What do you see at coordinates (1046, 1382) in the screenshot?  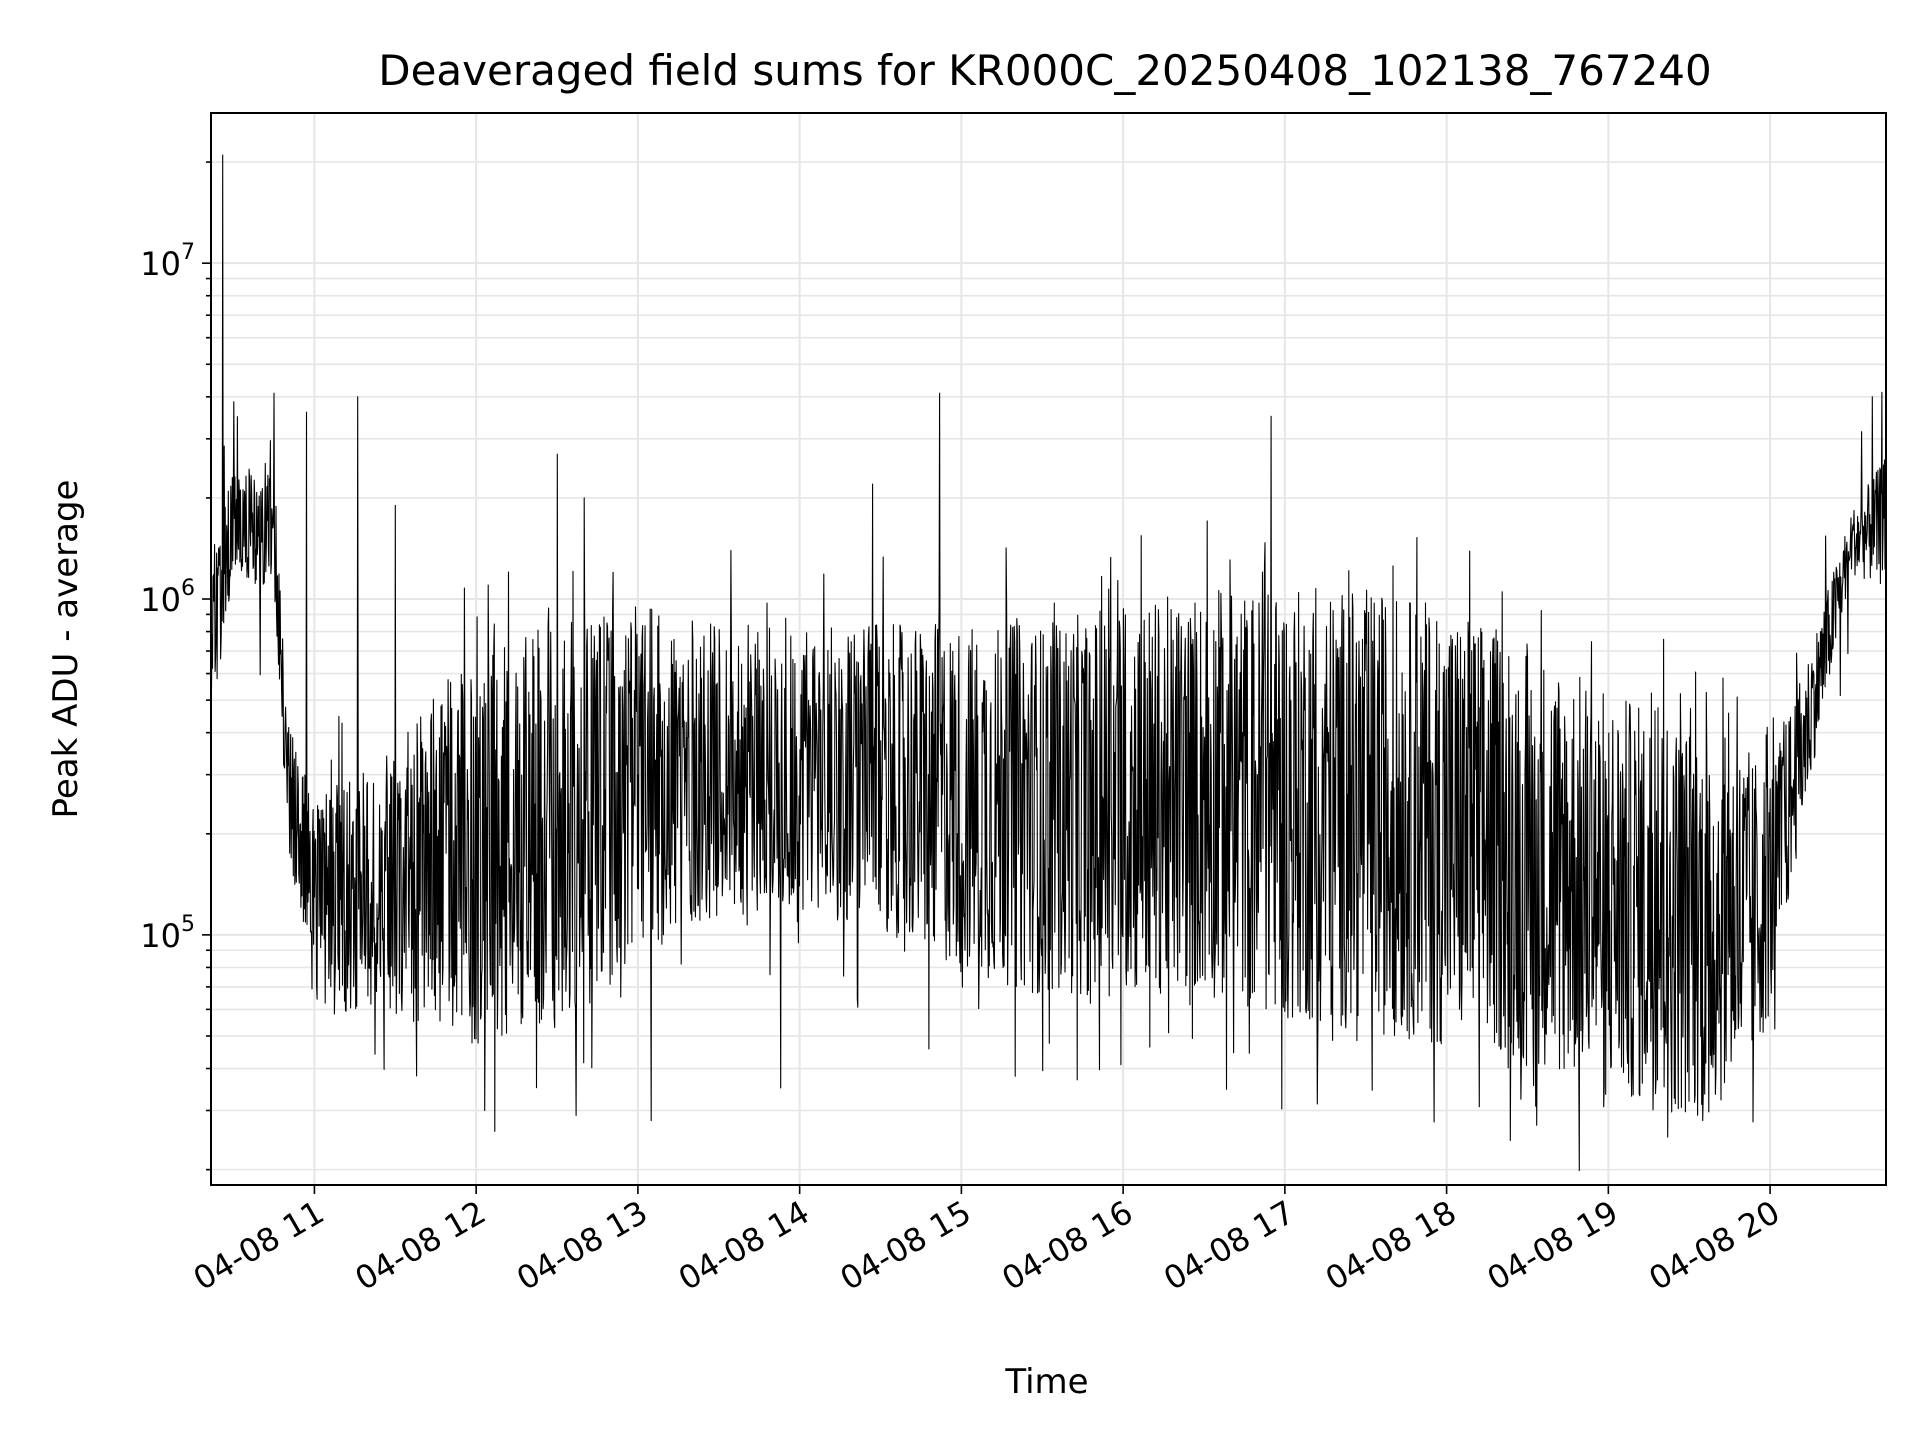 I see `x-axis-label: Time` at bounding box center [1046, 1382].